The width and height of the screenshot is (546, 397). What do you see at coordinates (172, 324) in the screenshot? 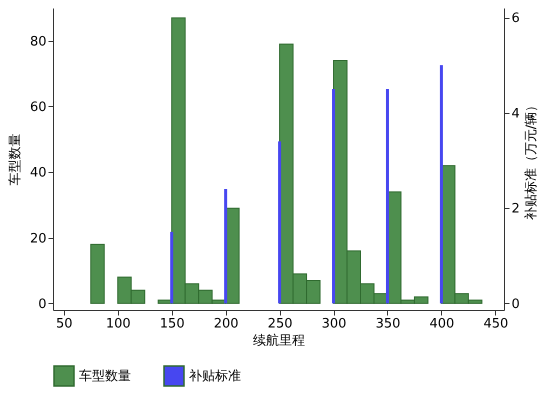
I see `x-tick-label: 150` at bounding box center [172, 324].